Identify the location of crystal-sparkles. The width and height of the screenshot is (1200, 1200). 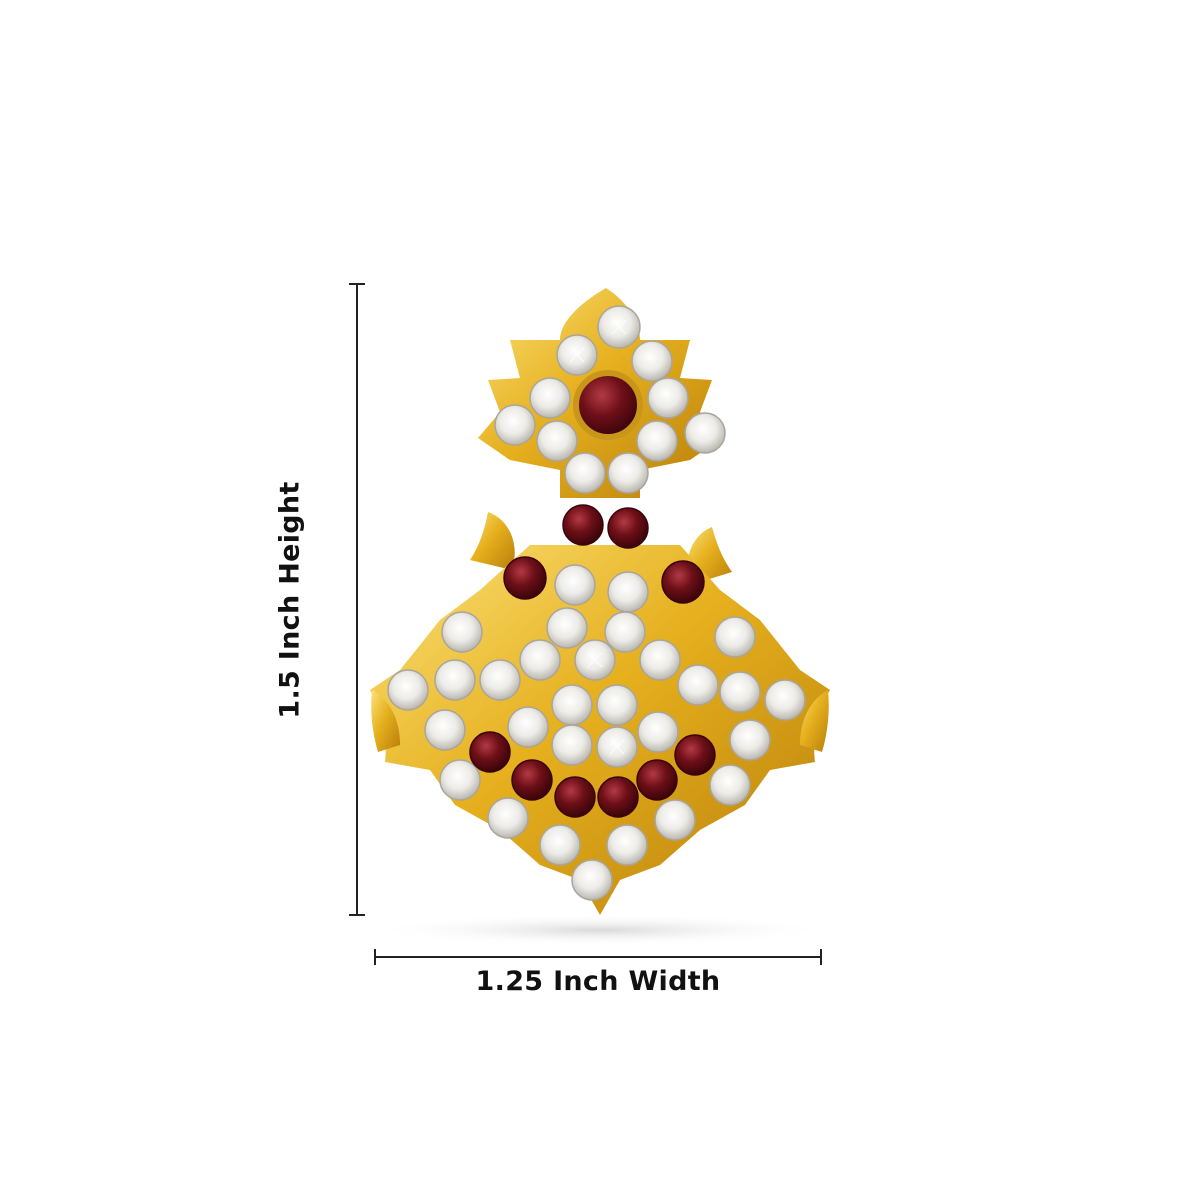
(598, 537).